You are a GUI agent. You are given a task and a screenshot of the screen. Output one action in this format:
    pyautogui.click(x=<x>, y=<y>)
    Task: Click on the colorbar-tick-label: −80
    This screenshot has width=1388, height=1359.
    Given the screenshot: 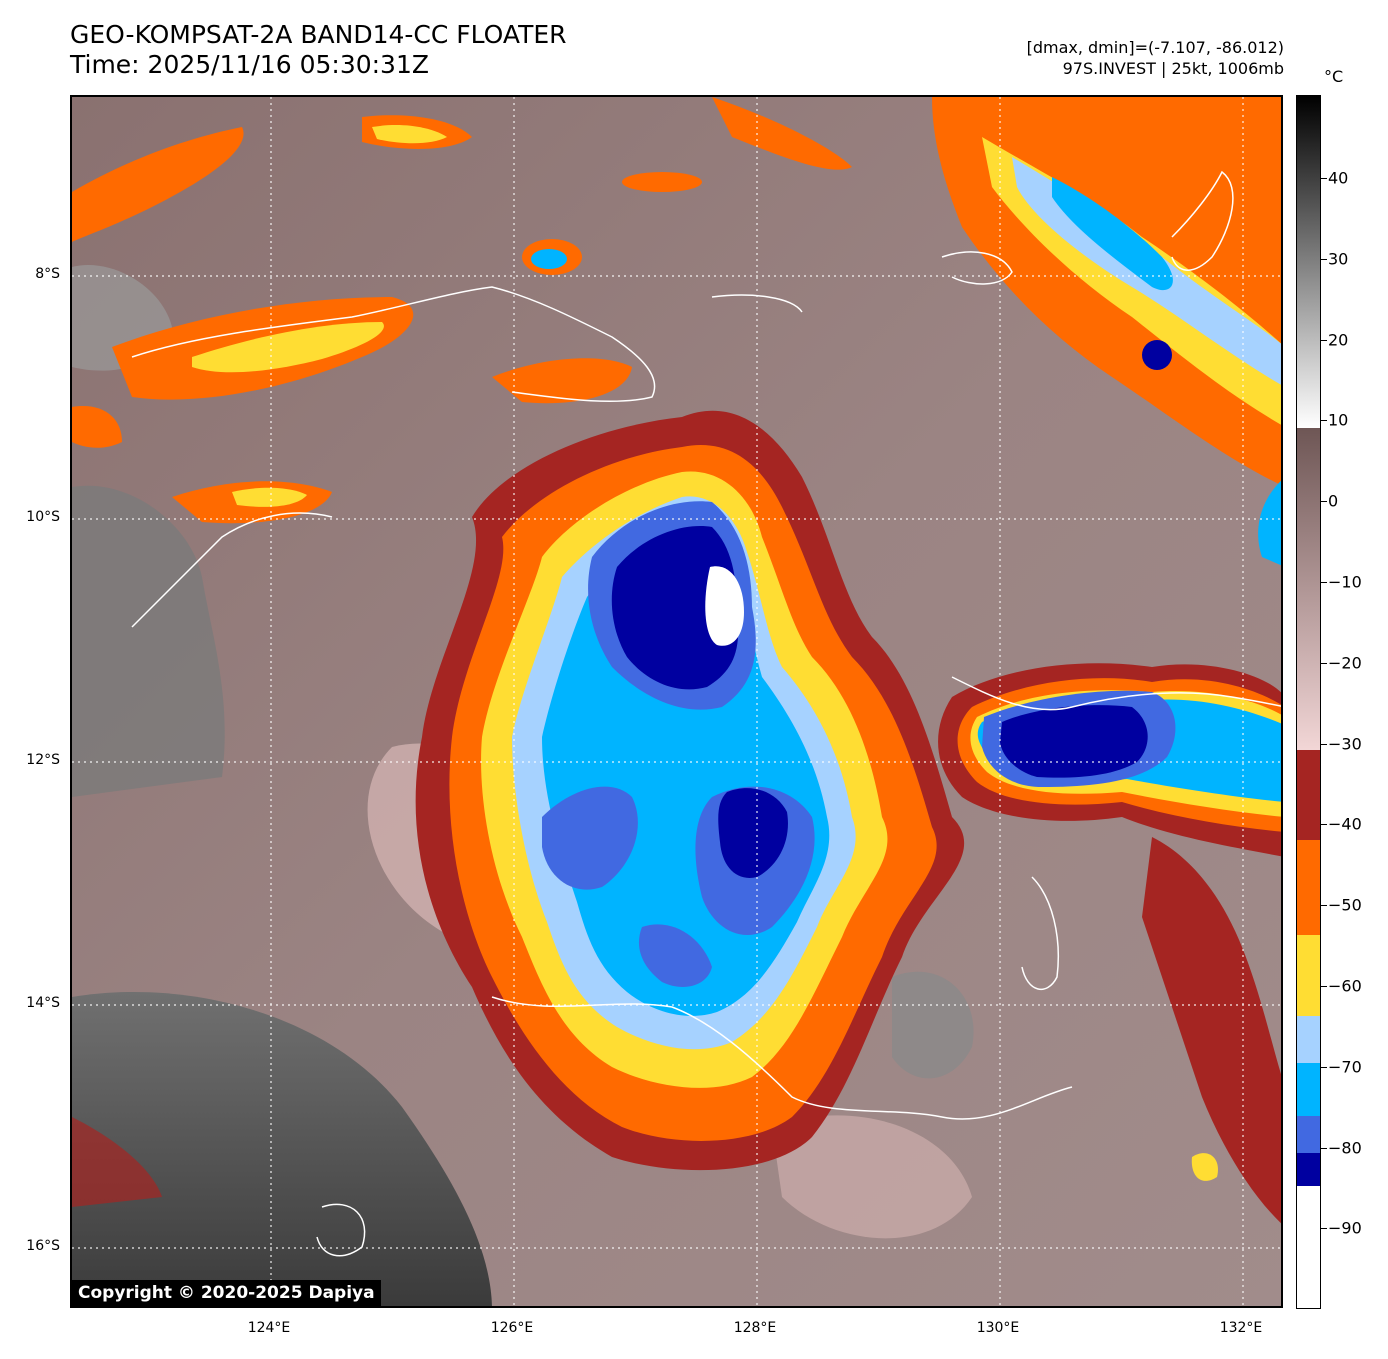 What is the action you would take?
    pyautogui.click(x=1345, y=1148)
    